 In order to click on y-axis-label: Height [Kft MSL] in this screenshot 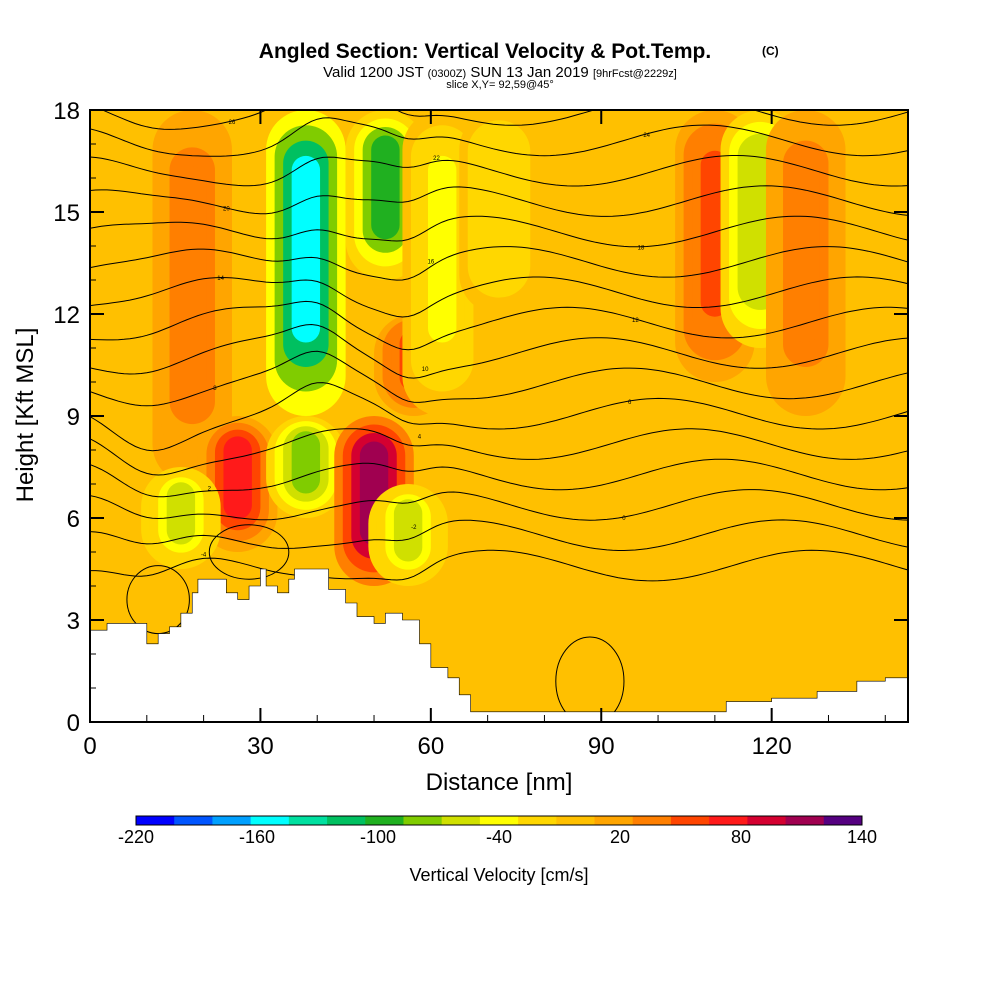, I will do `click(25, 415)`.